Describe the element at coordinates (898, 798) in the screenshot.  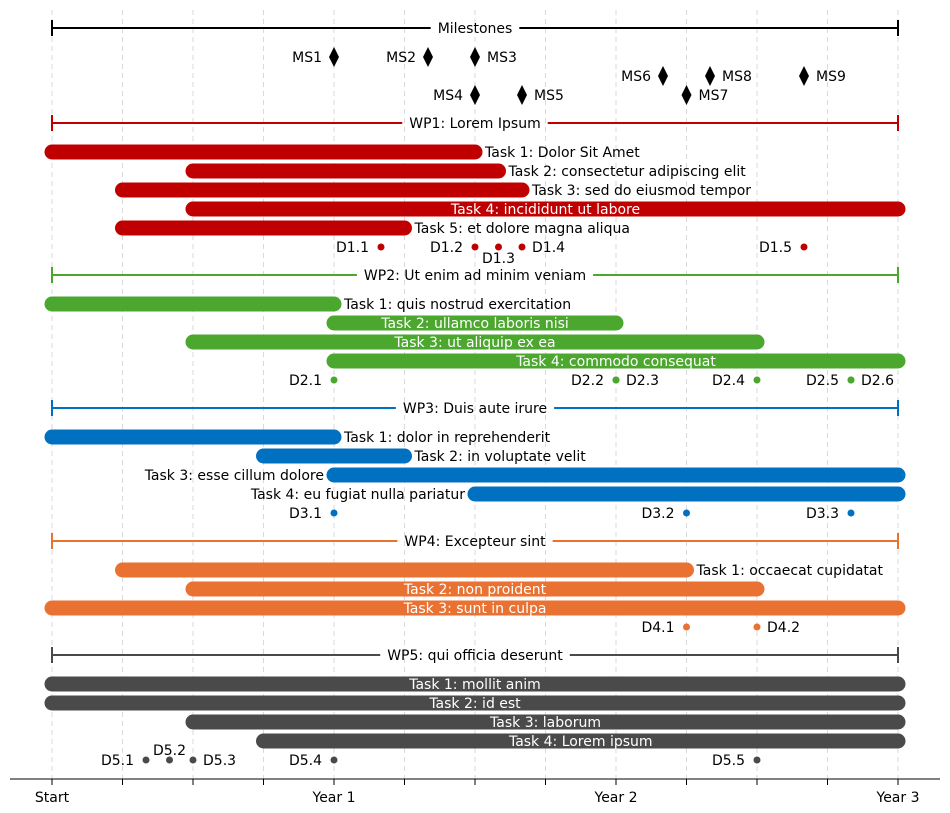
I see `x-tick-label: Year 3` at that location.